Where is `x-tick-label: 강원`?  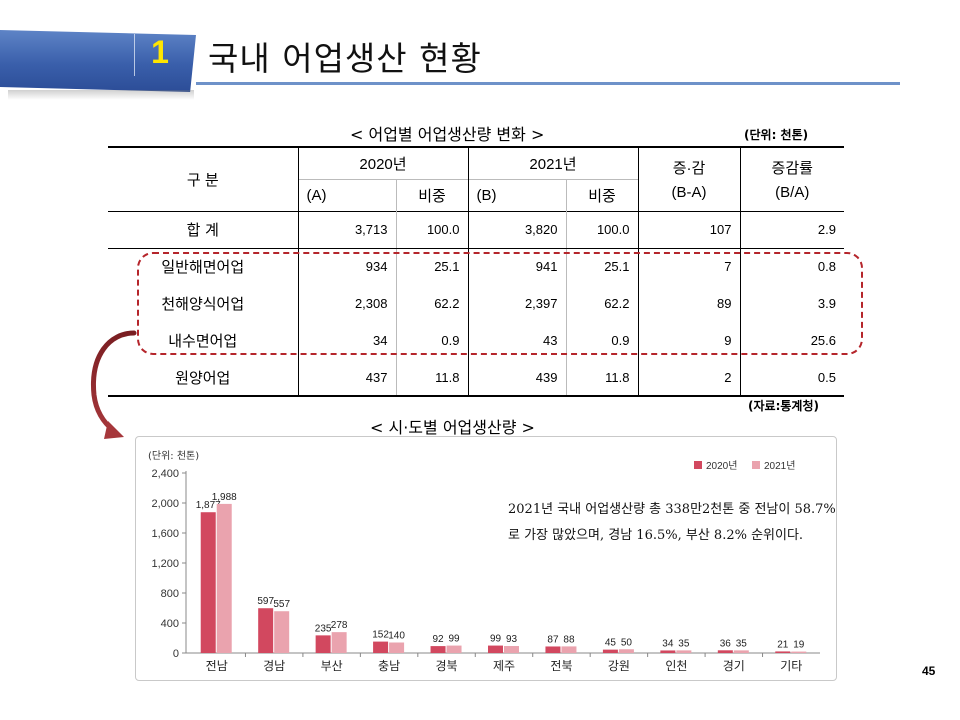
x-tick-label: 강원 is located at coordinates (619, 666).